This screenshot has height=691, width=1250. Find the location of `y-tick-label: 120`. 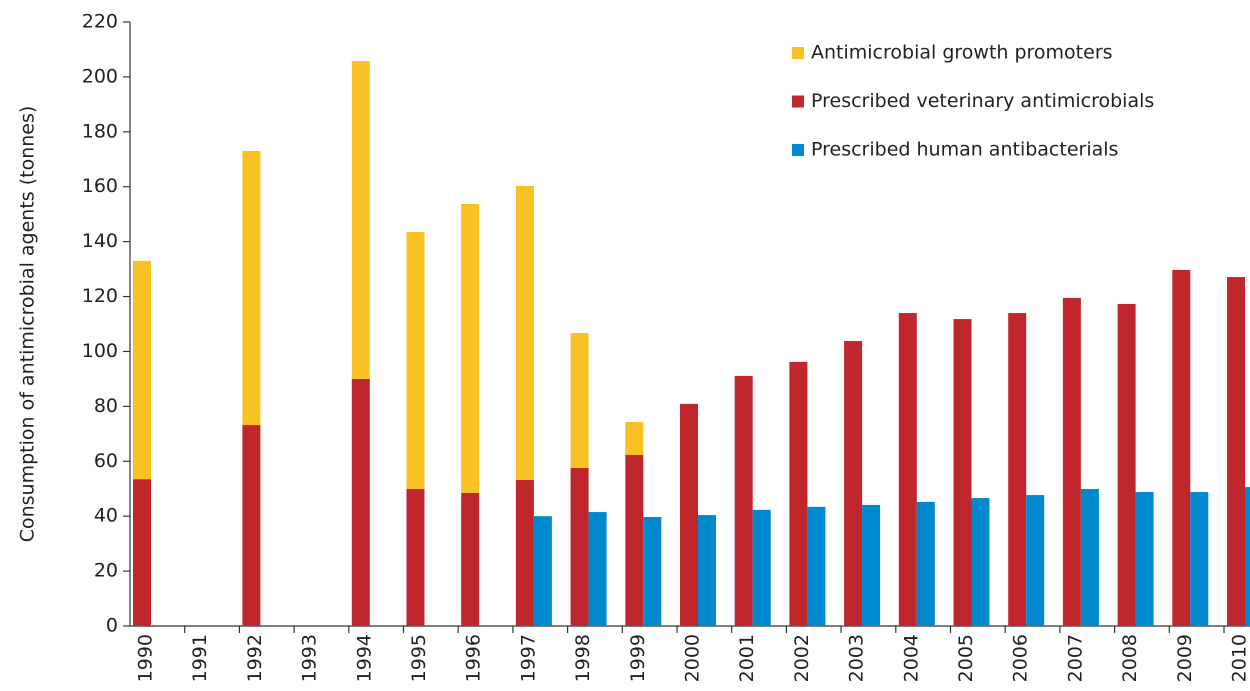

y-tick-label: 120 is located at coordinates (100, 296).